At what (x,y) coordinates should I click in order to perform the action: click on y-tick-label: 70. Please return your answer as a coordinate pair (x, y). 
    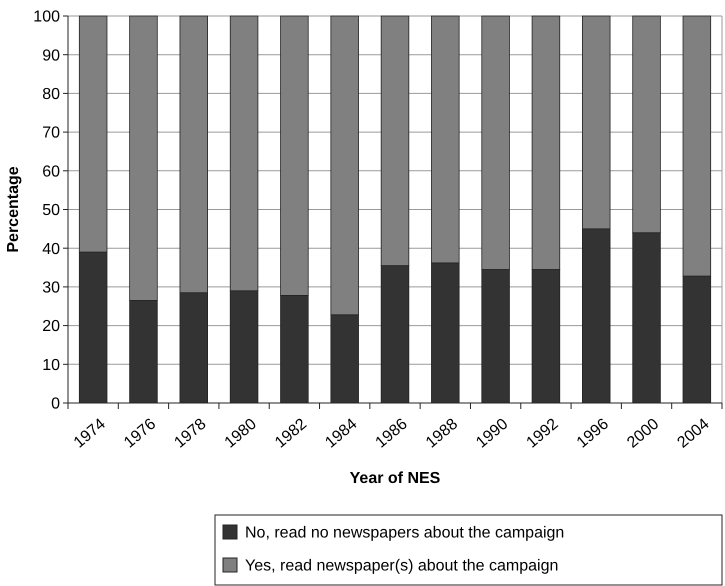
    Looking at the image, I should click on (51, 133).